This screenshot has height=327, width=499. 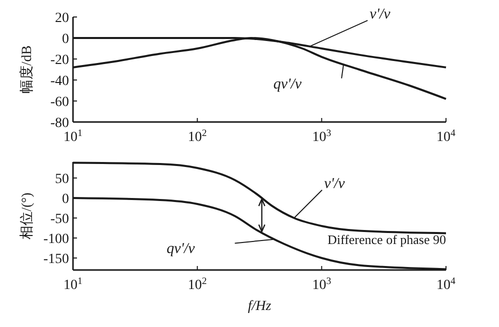 What do you see at coordinates (287, 84) in the screenshot?
I see `series-label: qv'/v` at bounding box center [287, 84].